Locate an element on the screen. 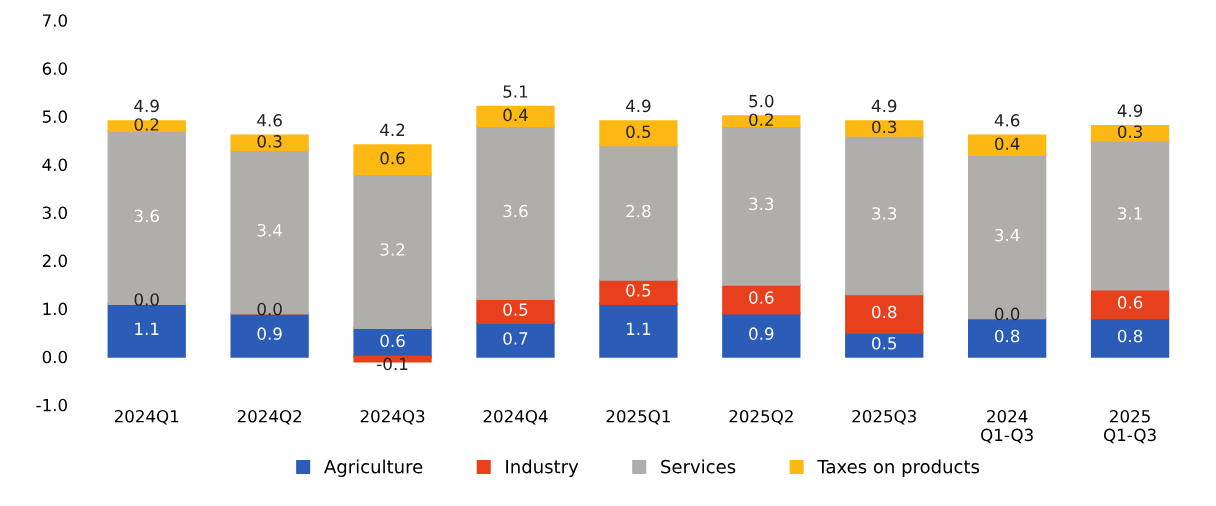 The image size is (1216, 506). y-tick-label: 4.0 is located at coordinates (54, 165).